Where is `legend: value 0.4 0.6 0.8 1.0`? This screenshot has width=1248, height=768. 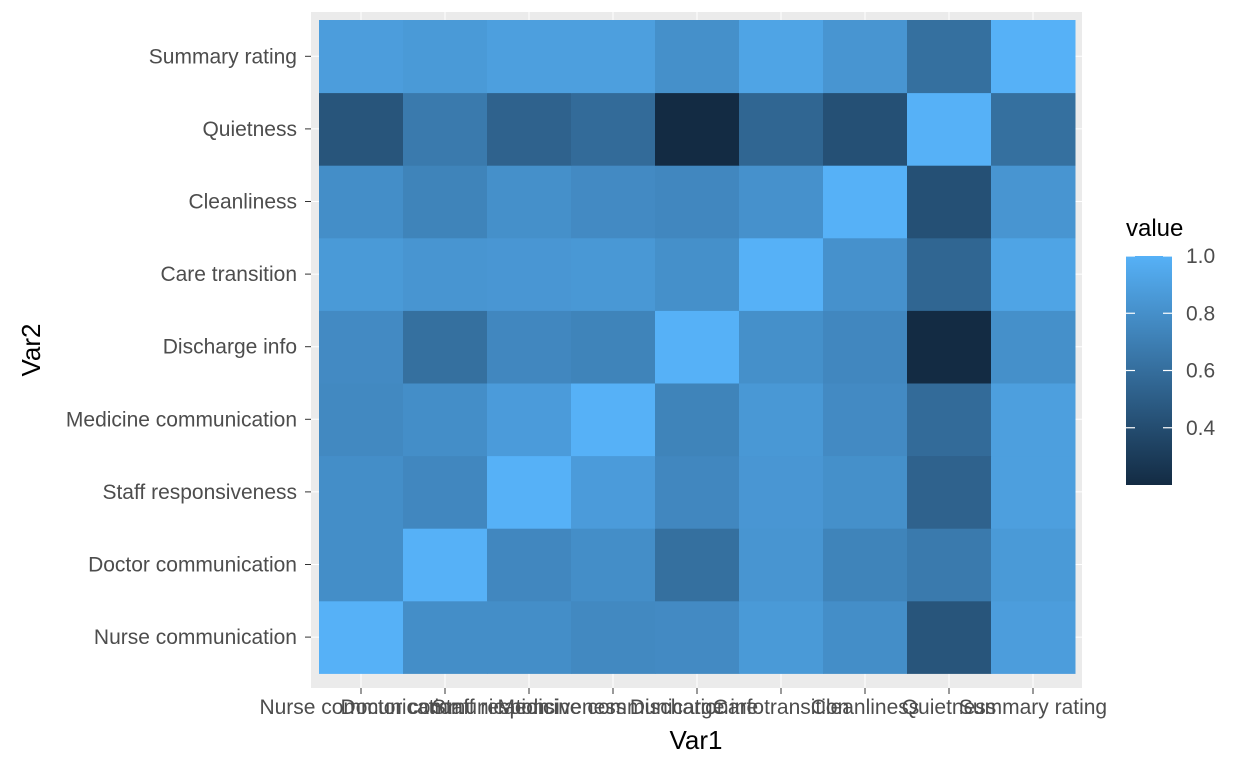 legend: value 0.4 0.6 0.8 1.0 is located at coordinates (1171, 350).